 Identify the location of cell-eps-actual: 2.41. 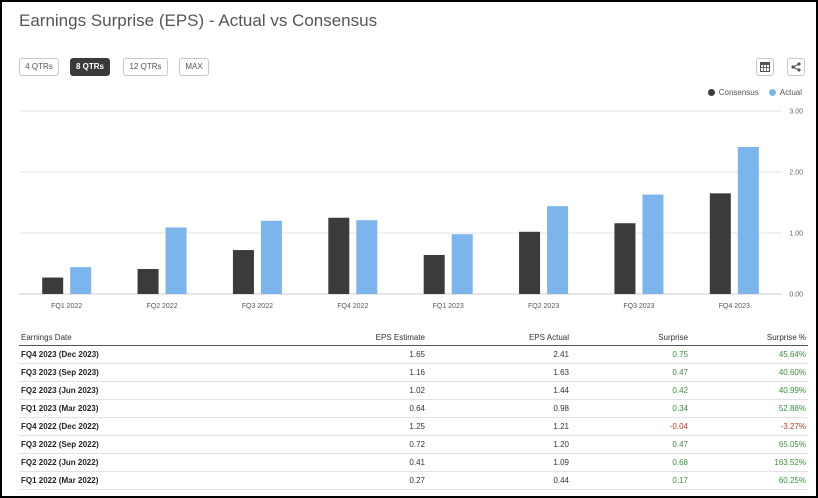
(499, 354).